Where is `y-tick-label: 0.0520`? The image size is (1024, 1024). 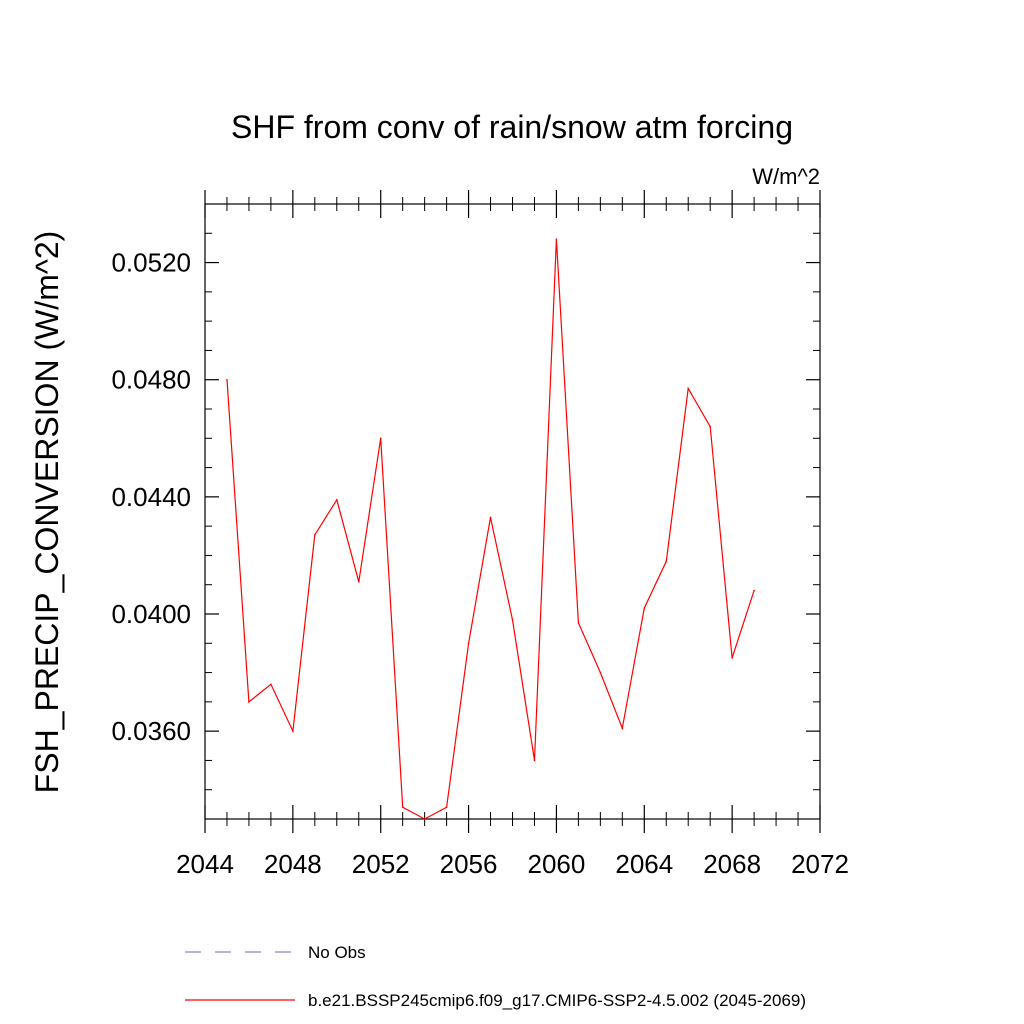 y-tick-label: 0.0520 is located at coordinates (151, 263).